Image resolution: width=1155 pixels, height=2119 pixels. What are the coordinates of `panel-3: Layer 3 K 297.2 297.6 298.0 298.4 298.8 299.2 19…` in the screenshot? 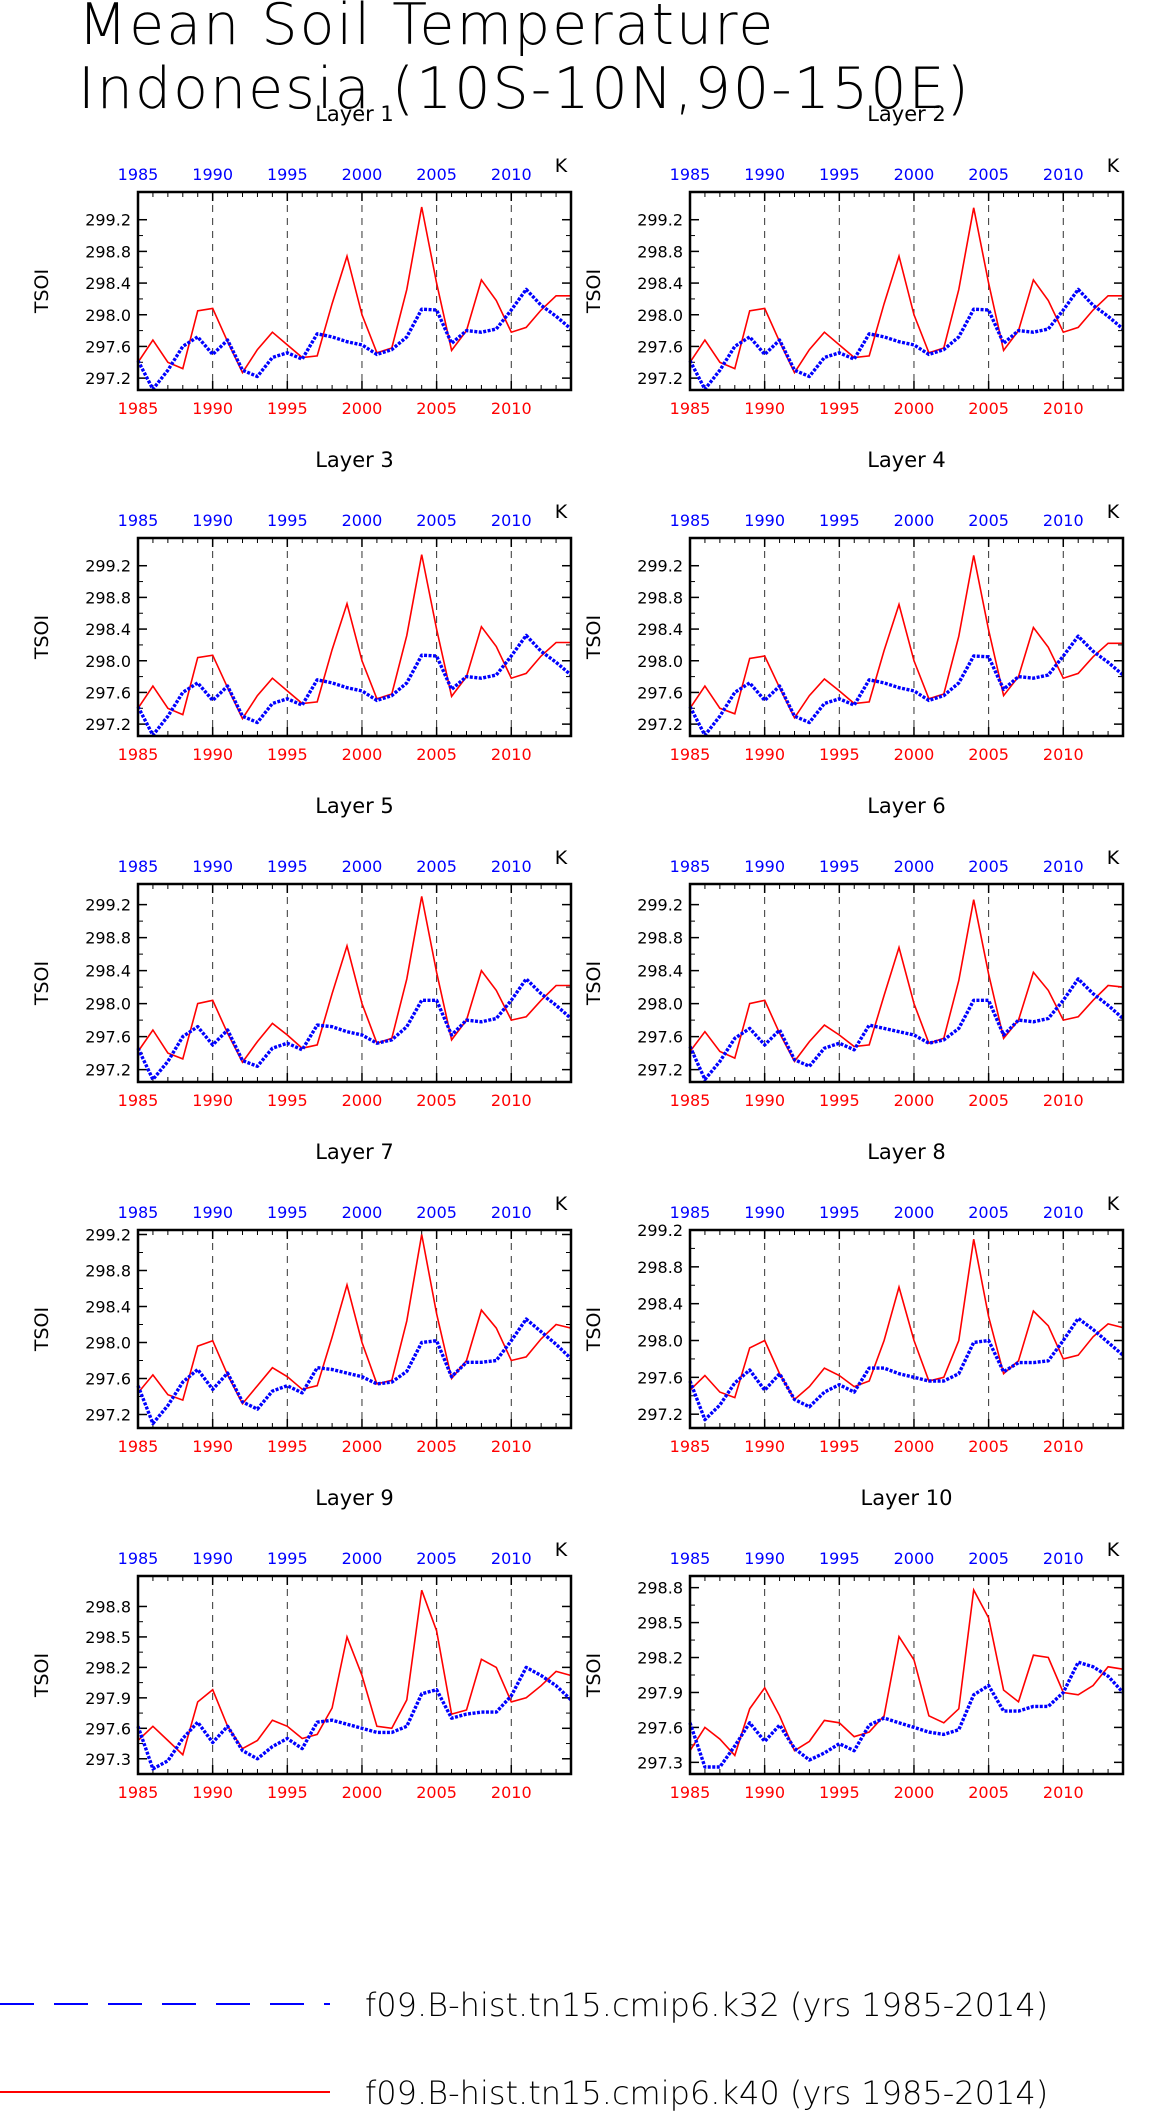 It's located at (302, 606).